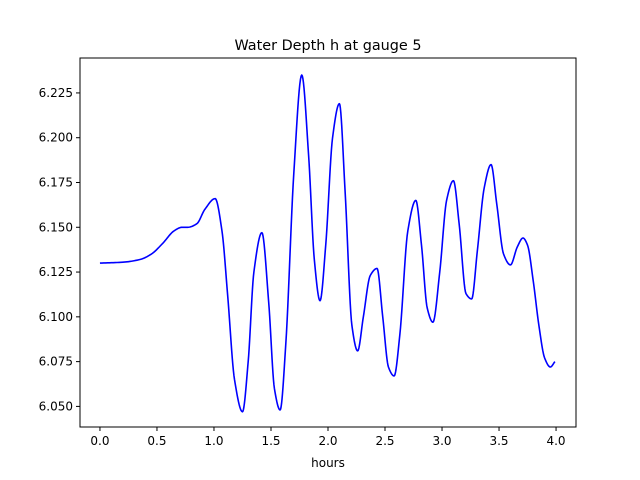  What do you see at coordinates (213, 441) in the screenshot?
I see `x-tick-label: 1.0` at bounding box center [213, 441].